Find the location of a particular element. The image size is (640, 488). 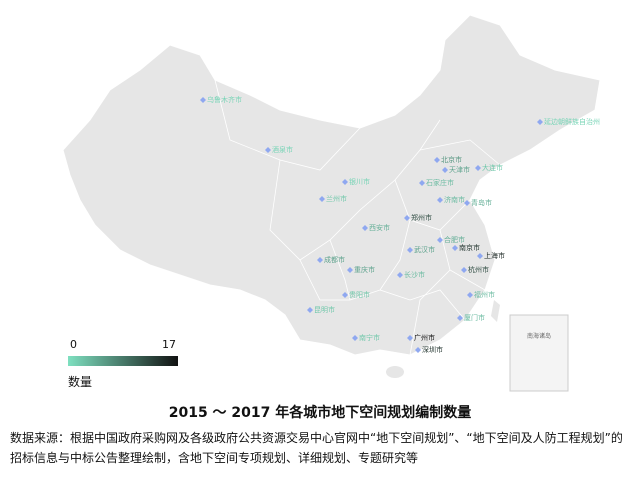

taiwan is located at coordinates (495, 311).